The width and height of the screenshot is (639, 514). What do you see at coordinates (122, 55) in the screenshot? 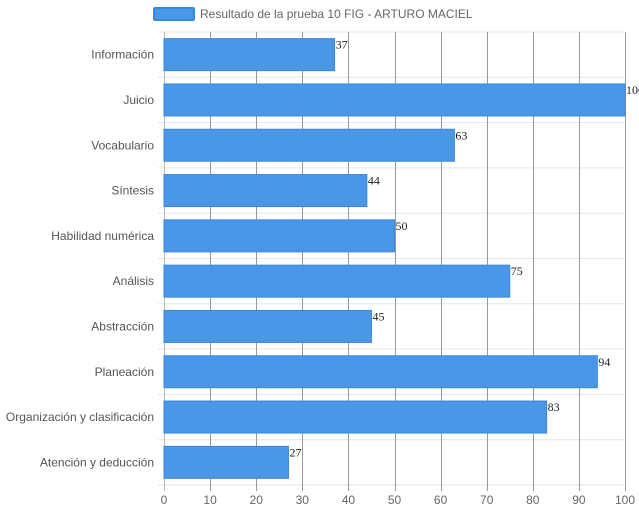
I see `category-label: Información` at bounding box center [122, 55].